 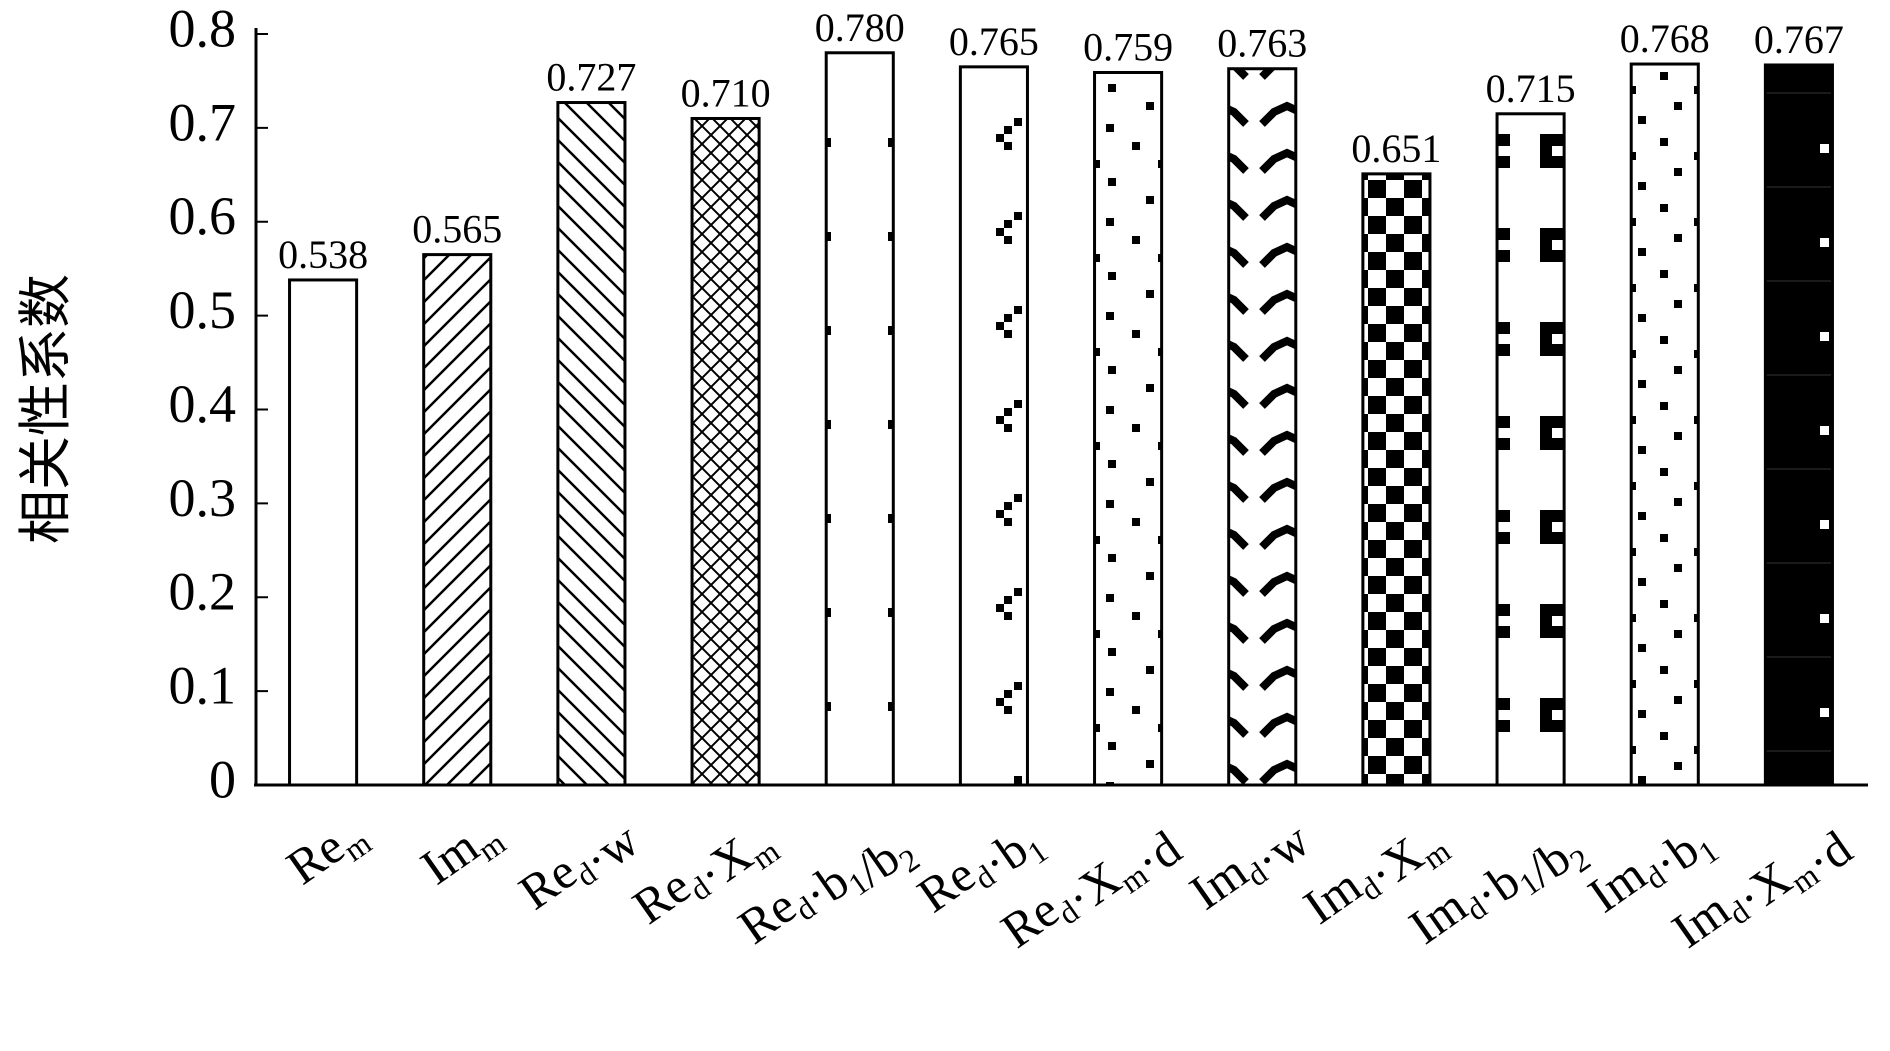 What do you see at coordinates (1531, 88) in the screenshot?
I see `value-label: 0.715` at bounding box center [1531, 88].